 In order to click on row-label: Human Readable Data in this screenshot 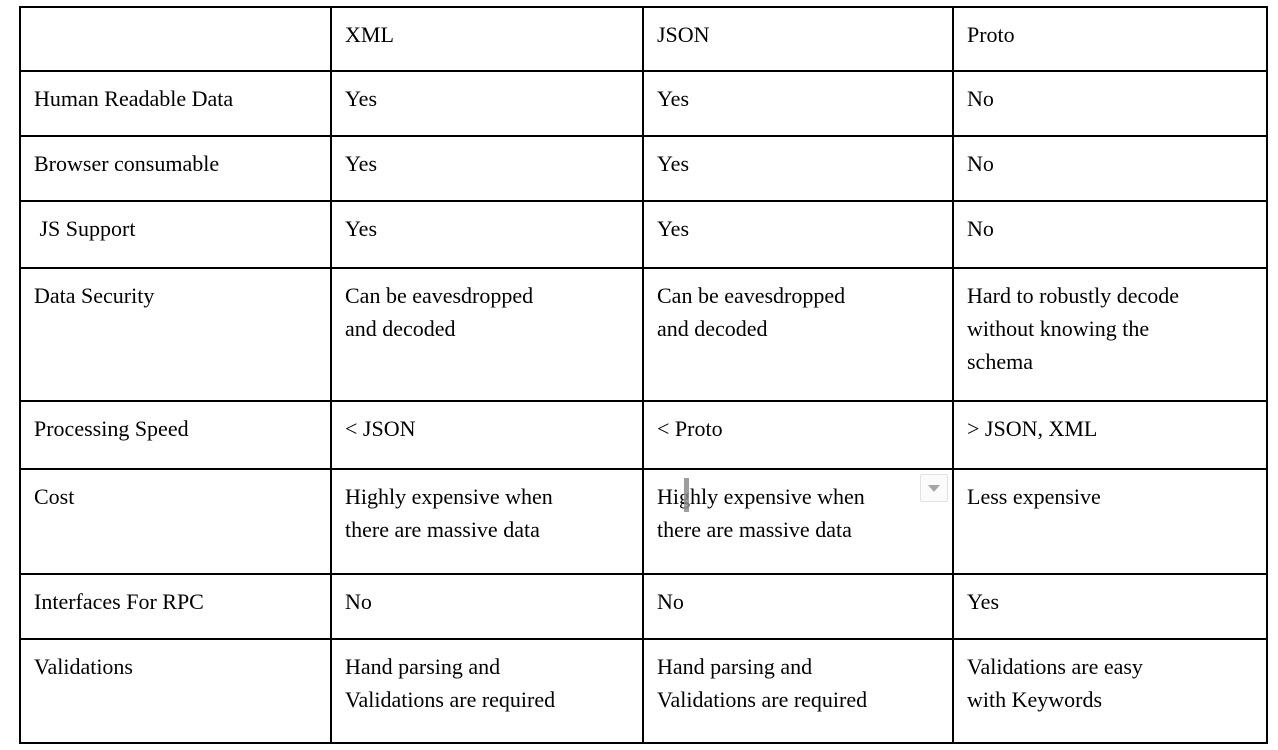, I will do `click(175, 103)`.